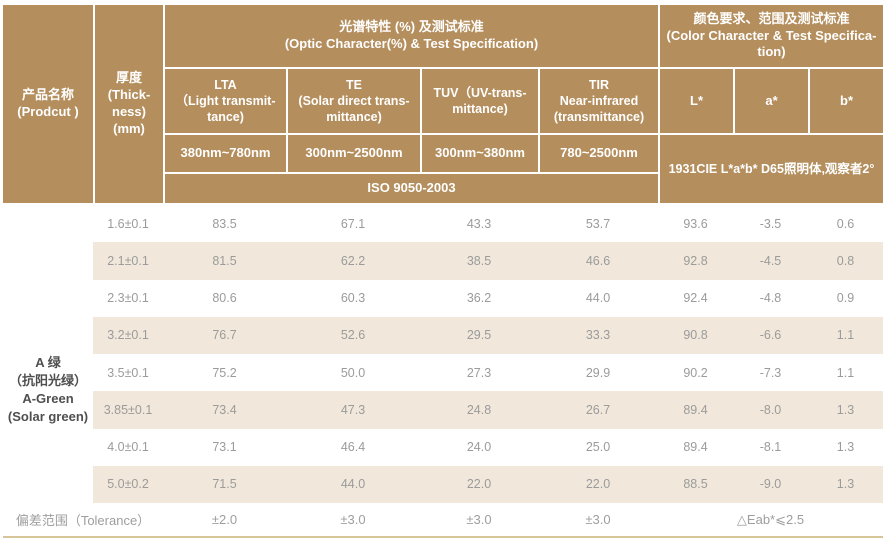 The height and width of the screenshot is (546, 886). Describe the element at coordinates (479, 372) in the screenshot. I see `data-value: 27.3` at that location.